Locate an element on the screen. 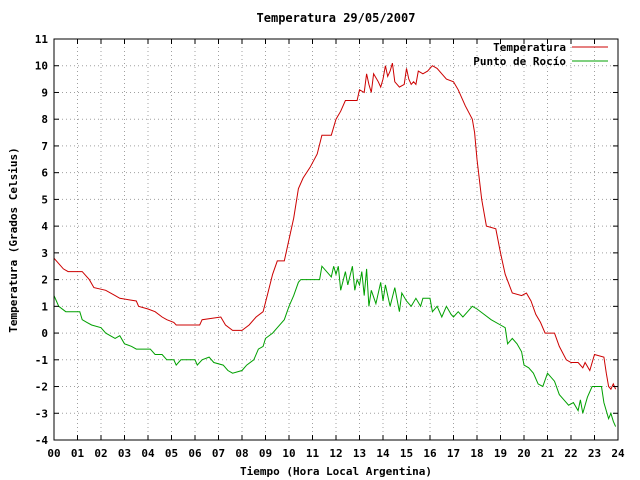  y-tick-label: 5 is located at coordinates (44, 199).